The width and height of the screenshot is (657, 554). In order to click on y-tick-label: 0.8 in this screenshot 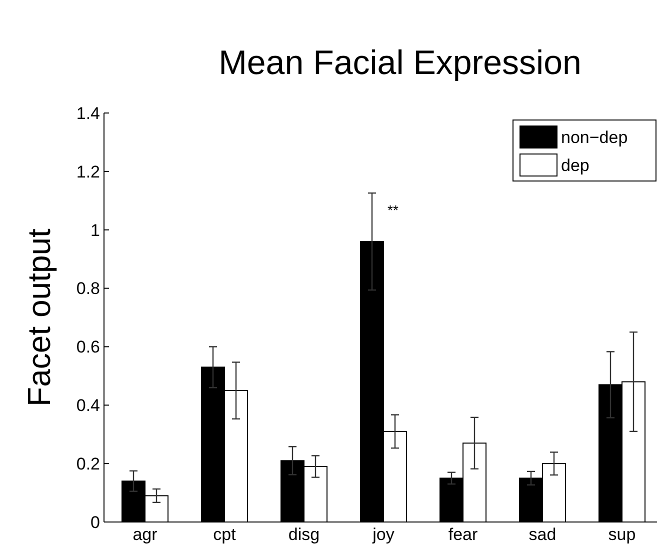, I will do `click(88, 288)`.